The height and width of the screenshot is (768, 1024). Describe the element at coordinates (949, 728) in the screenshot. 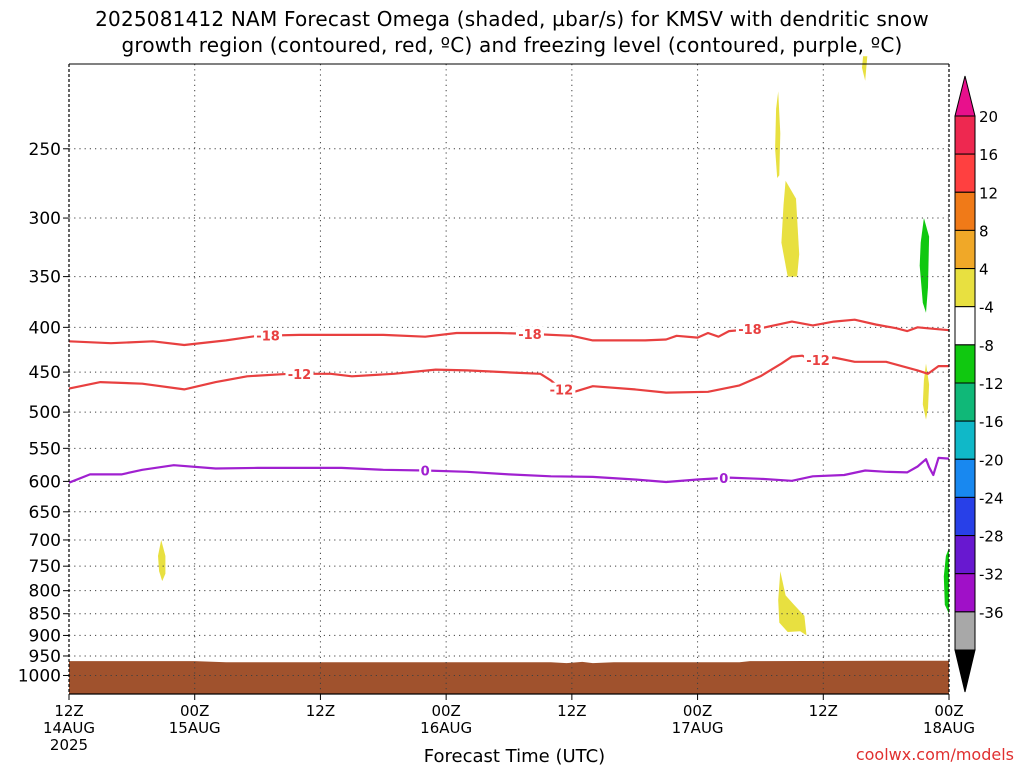

I see `x-tick-label: 18AUG` at that location.